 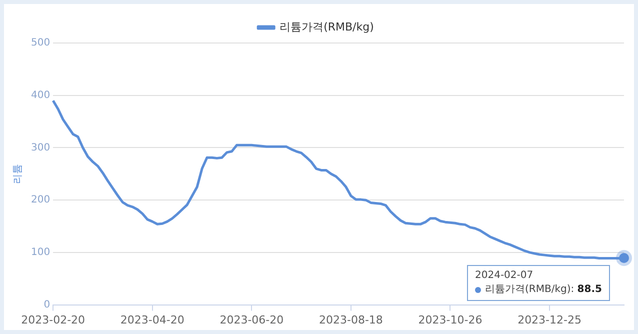 I want to click on y-tick-label: 100, so click(x=40, y=252).